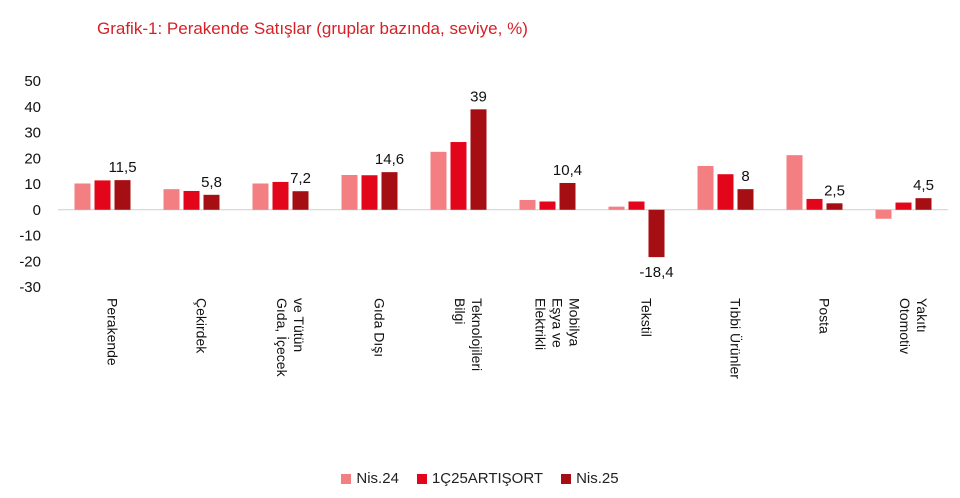 This screenshot has height=498, width=960. Describe the element at coordinates (30, 261) in the screenshot. I see `y-tick-label: -20` at that location.